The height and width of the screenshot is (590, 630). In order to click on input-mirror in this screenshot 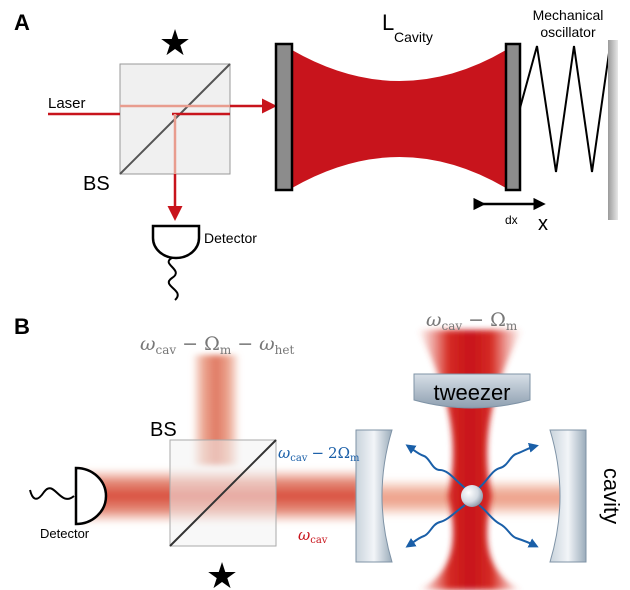, I will do `click(284, 117)`.